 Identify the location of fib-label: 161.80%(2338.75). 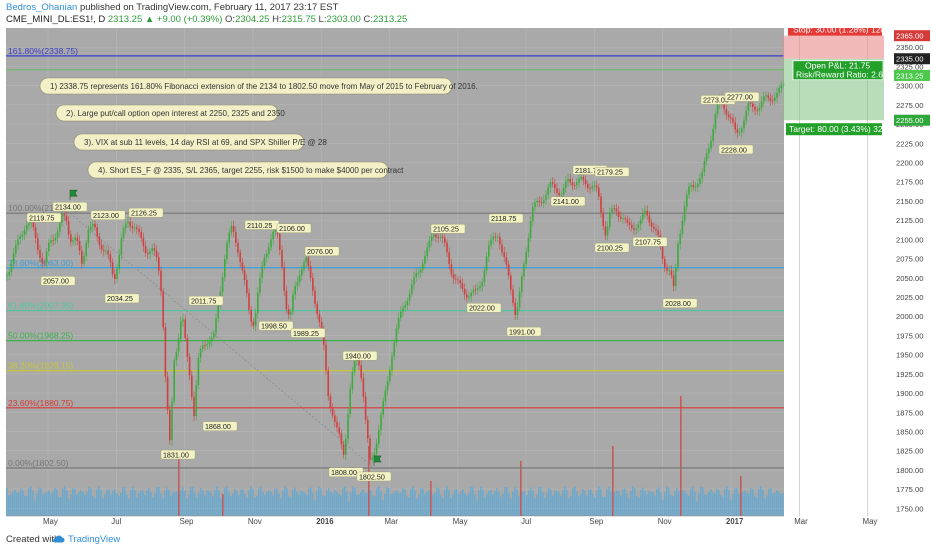
(43, 51).